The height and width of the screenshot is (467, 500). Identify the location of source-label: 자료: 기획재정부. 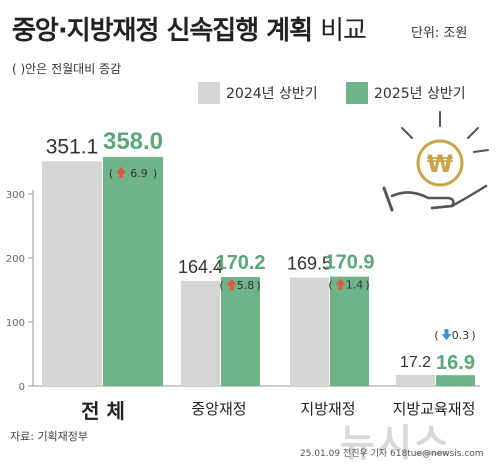
(49, 436).